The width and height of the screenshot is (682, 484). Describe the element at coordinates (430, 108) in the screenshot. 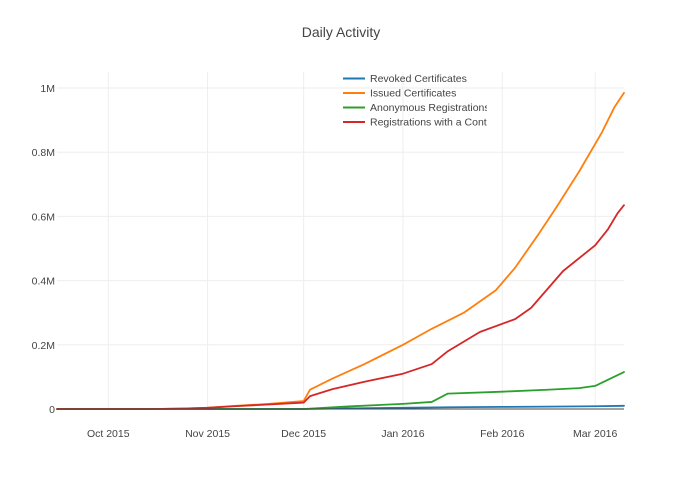

I see `legend-label: Anonymous Registrations` at that location.